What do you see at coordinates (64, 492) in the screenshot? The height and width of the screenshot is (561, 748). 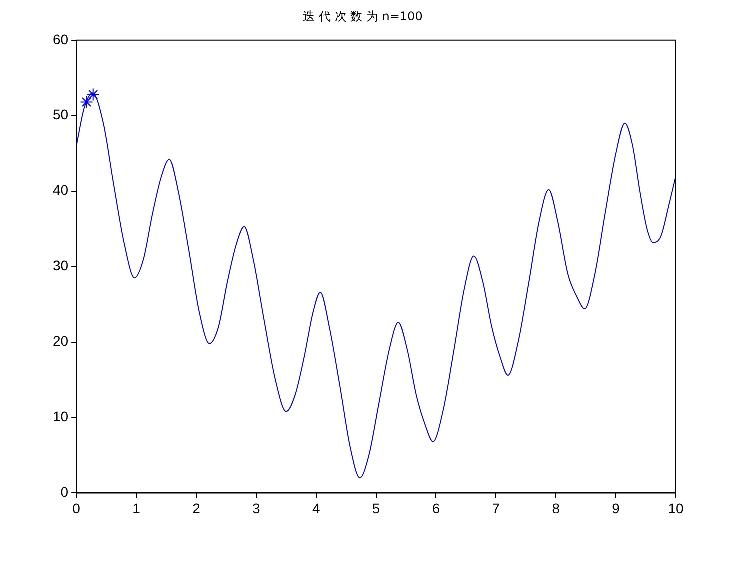 I see `y-tick-label: 0` at bounding box center [64, 492].